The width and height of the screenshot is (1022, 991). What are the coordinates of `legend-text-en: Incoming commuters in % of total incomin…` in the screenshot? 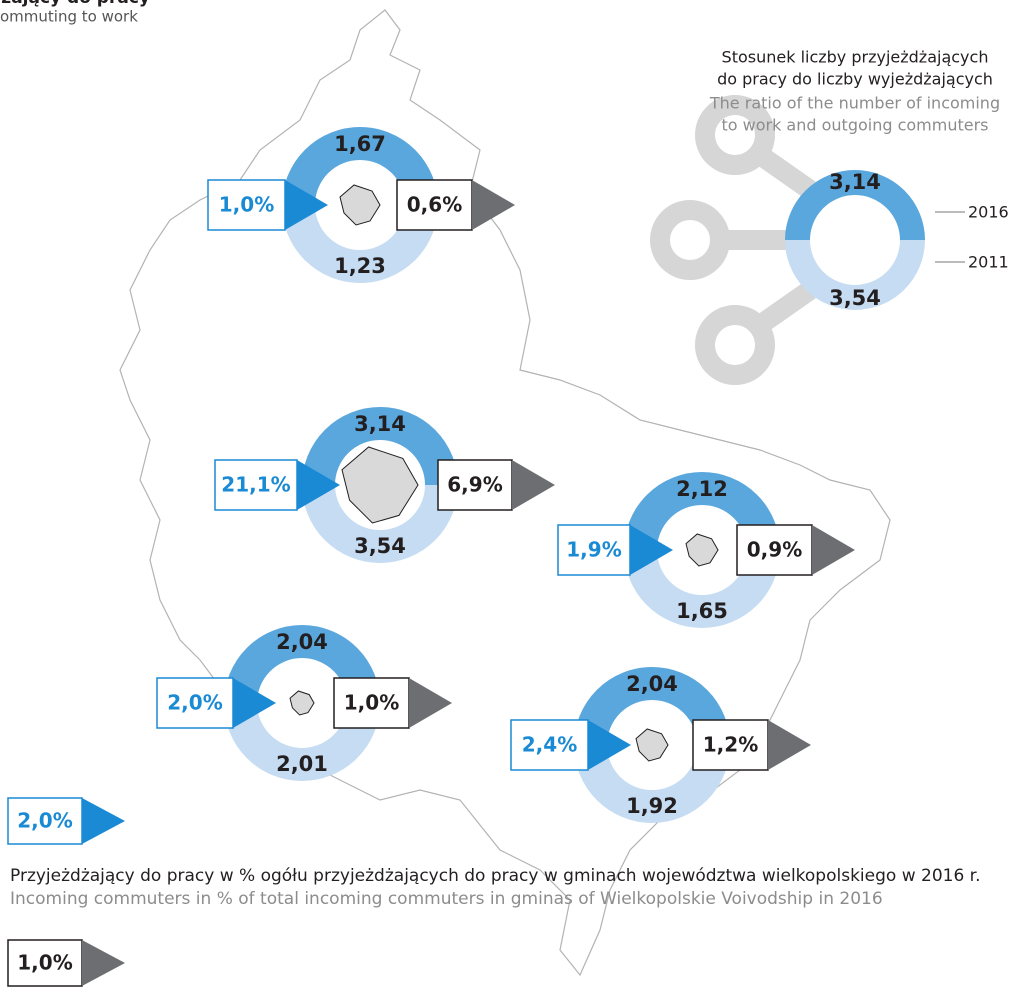 It's located at (446, 899).